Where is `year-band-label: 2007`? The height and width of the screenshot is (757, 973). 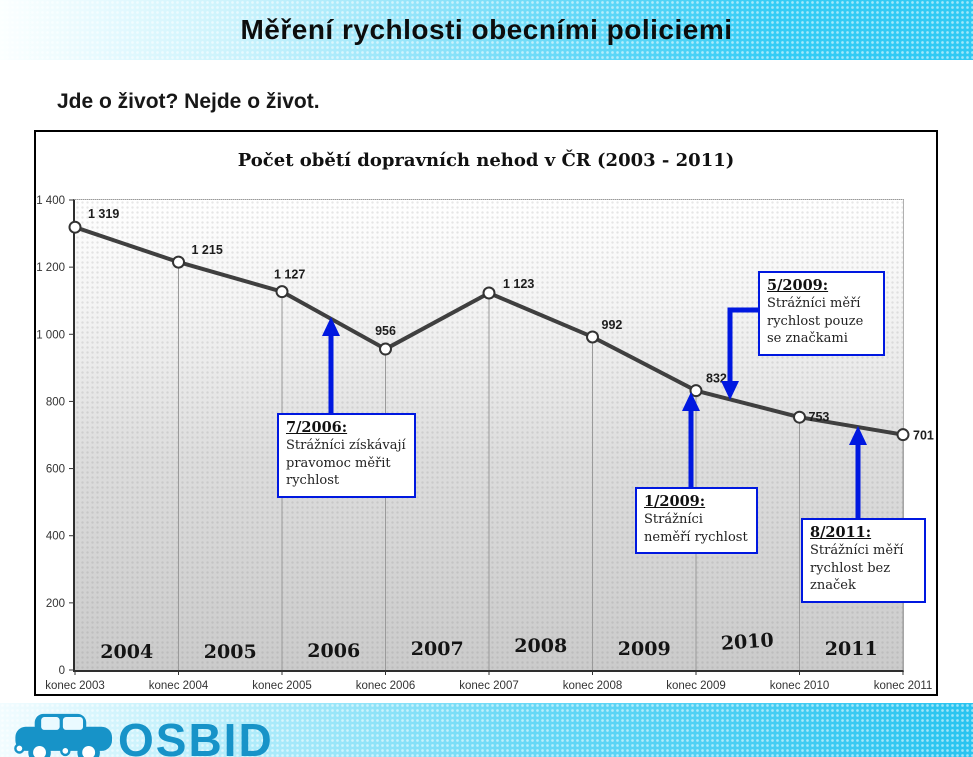 year-band-label: 2007 is located at coordinates (437, 649).